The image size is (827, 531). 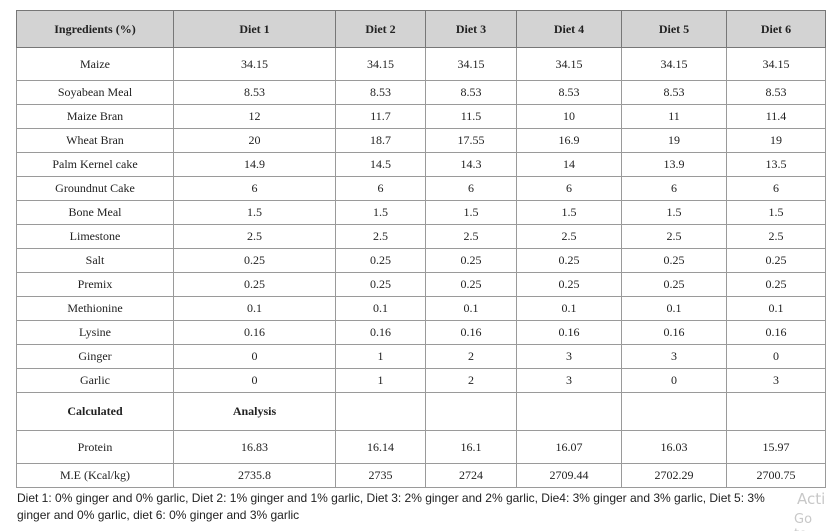 What do you see at coordinates (254, 447) in the screenshot?
I see `table-cell: 16.83` at bounding box center [254, 447].